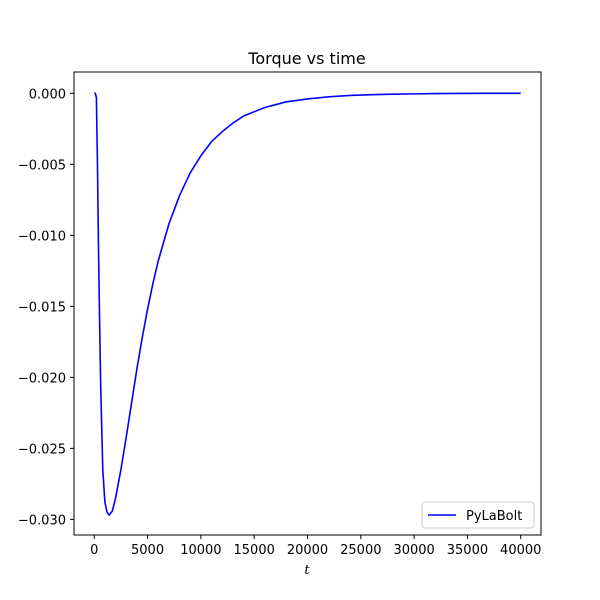 The height and width of the screenshot is (600, 600). I want to click on x-tick-label: 30000, so click(413, 550).